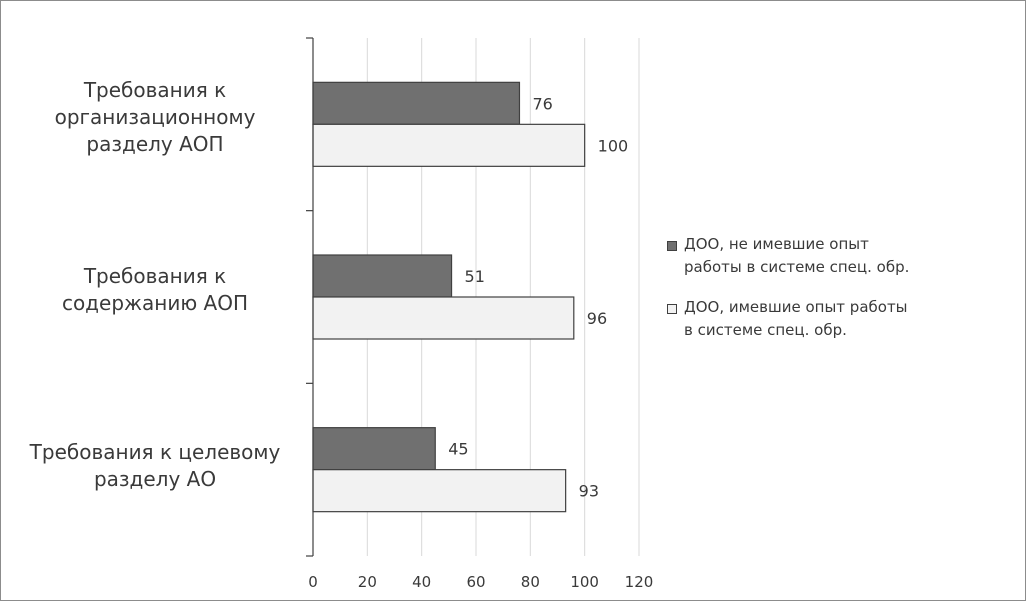 The height and width of the screenshot is (601, 1026). Describe the element at coordinates (458, 449) in the screenshot. I see `data-label-series1-cat3: 45` at that location.